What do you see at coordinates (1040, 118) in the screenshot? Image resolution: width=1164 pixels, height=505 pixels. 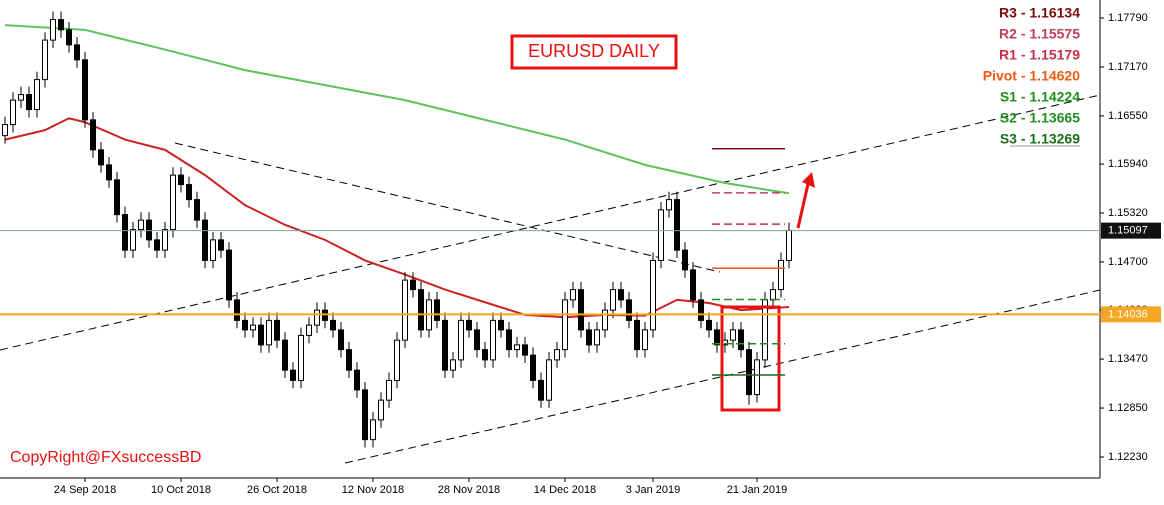 I see `pivot-label: S2 - 1.13665` at bounding box center [1040, 118].